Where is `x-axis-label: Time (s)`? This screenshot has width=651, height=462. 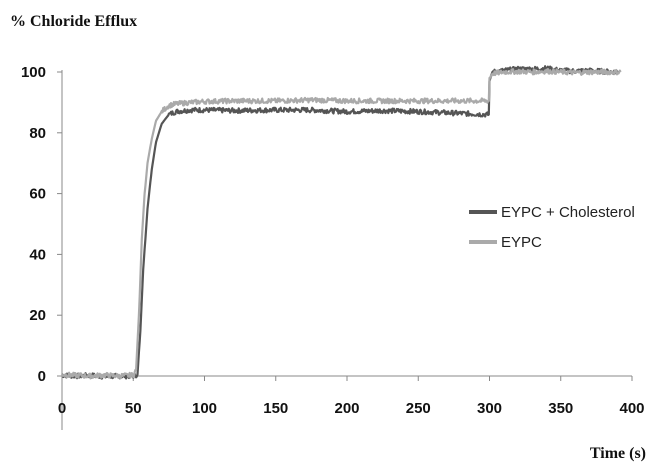 x-axis-label: Time (s) is located at coordinates (618, 453).